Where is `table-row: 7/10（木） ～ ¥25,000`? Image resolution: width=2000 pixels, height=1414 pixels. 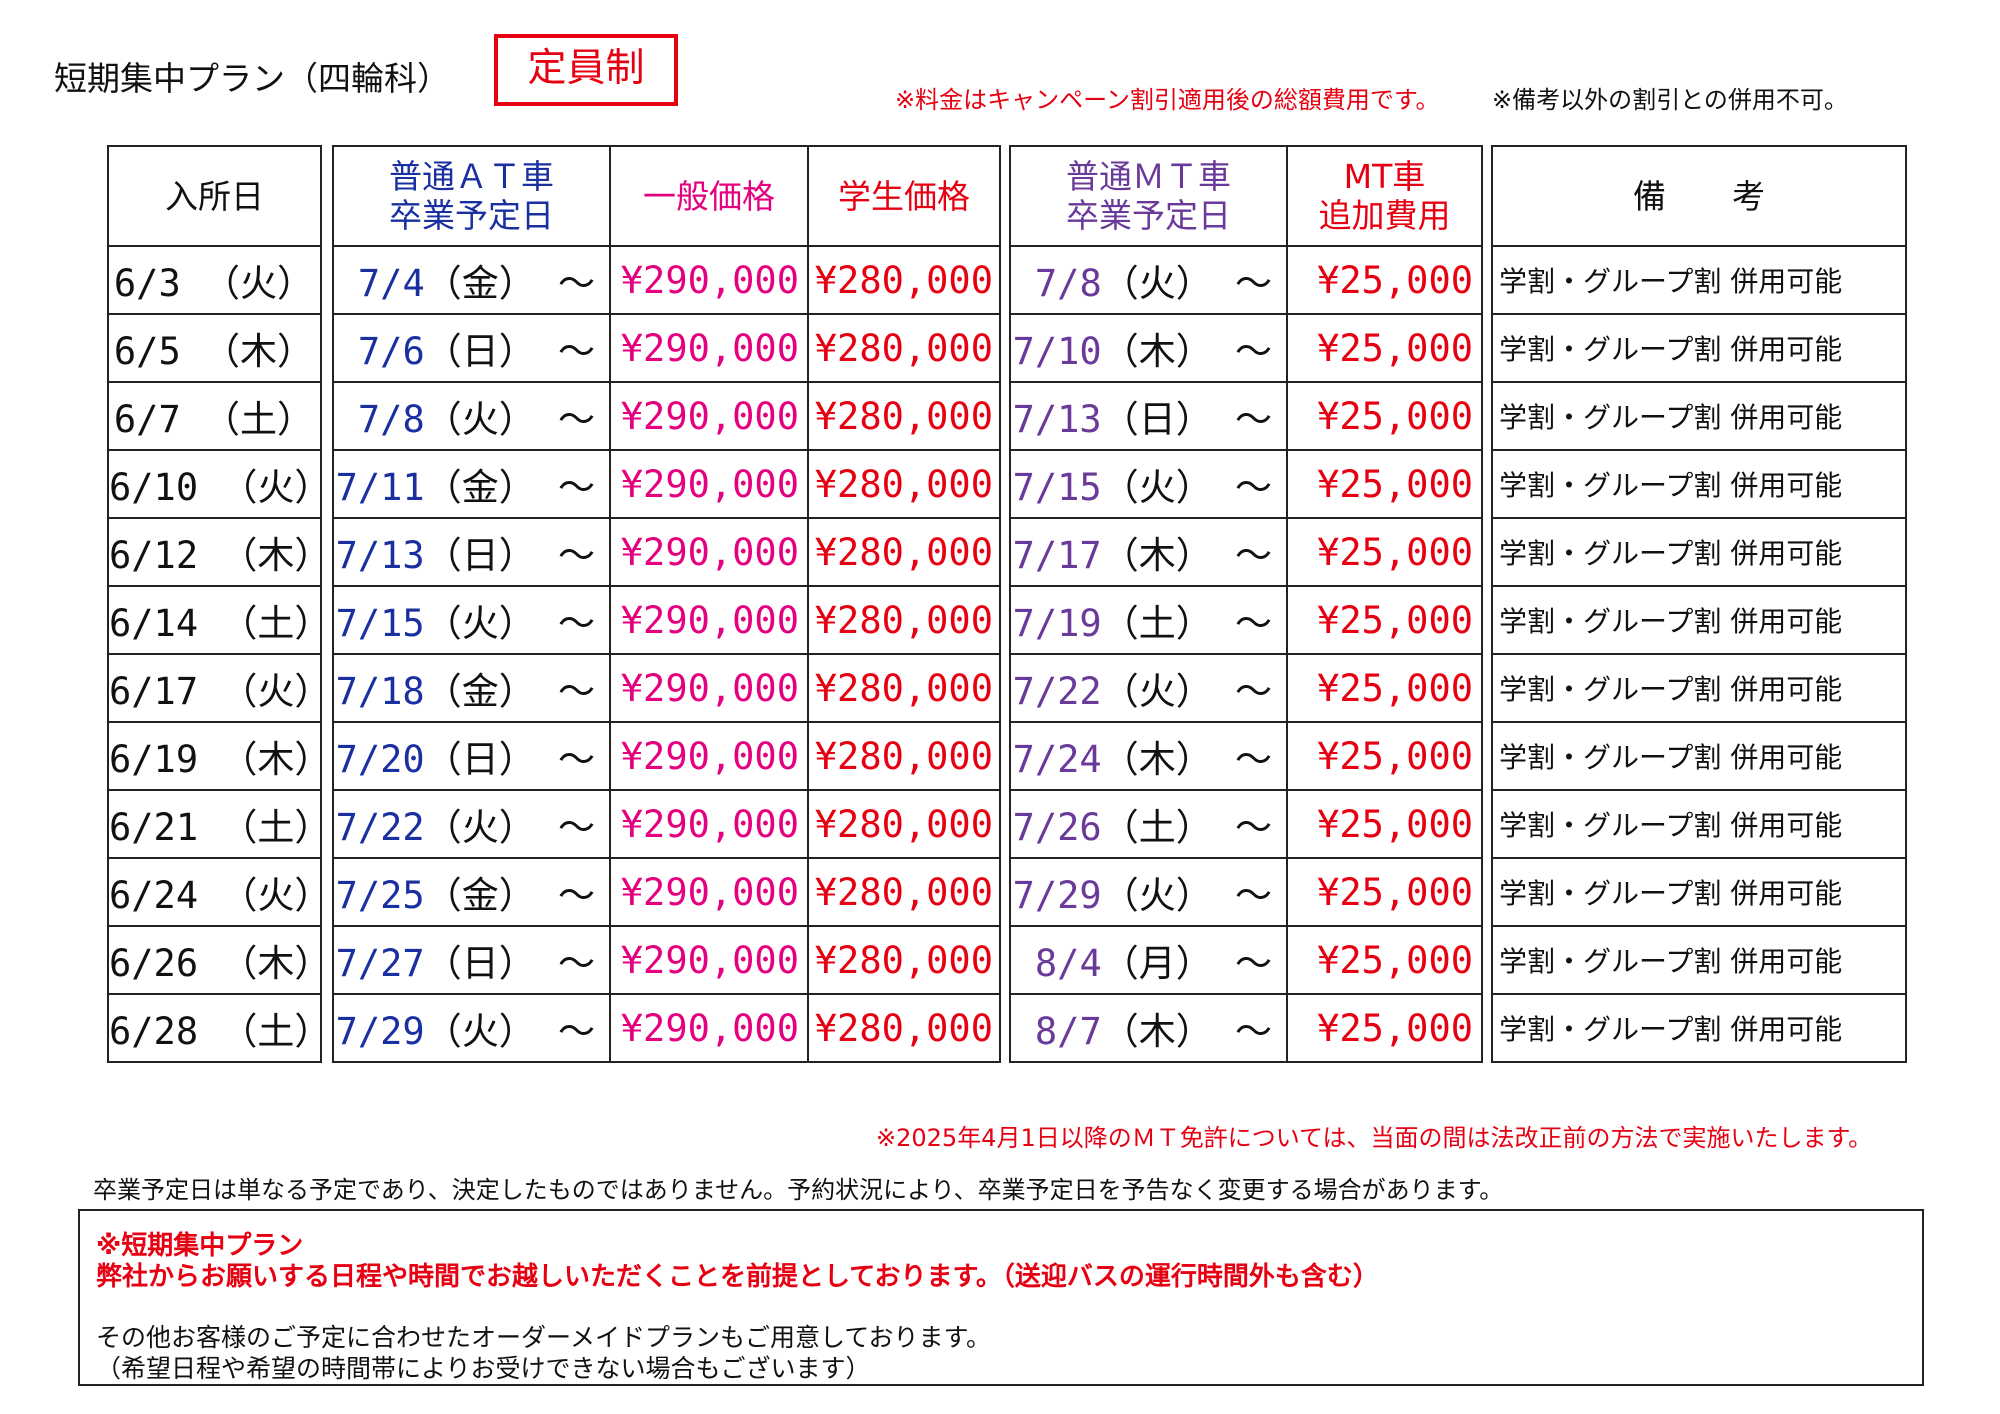
table-row: 7/10（木） ～ ¥25,000 is located at coordinates (1246, 348).